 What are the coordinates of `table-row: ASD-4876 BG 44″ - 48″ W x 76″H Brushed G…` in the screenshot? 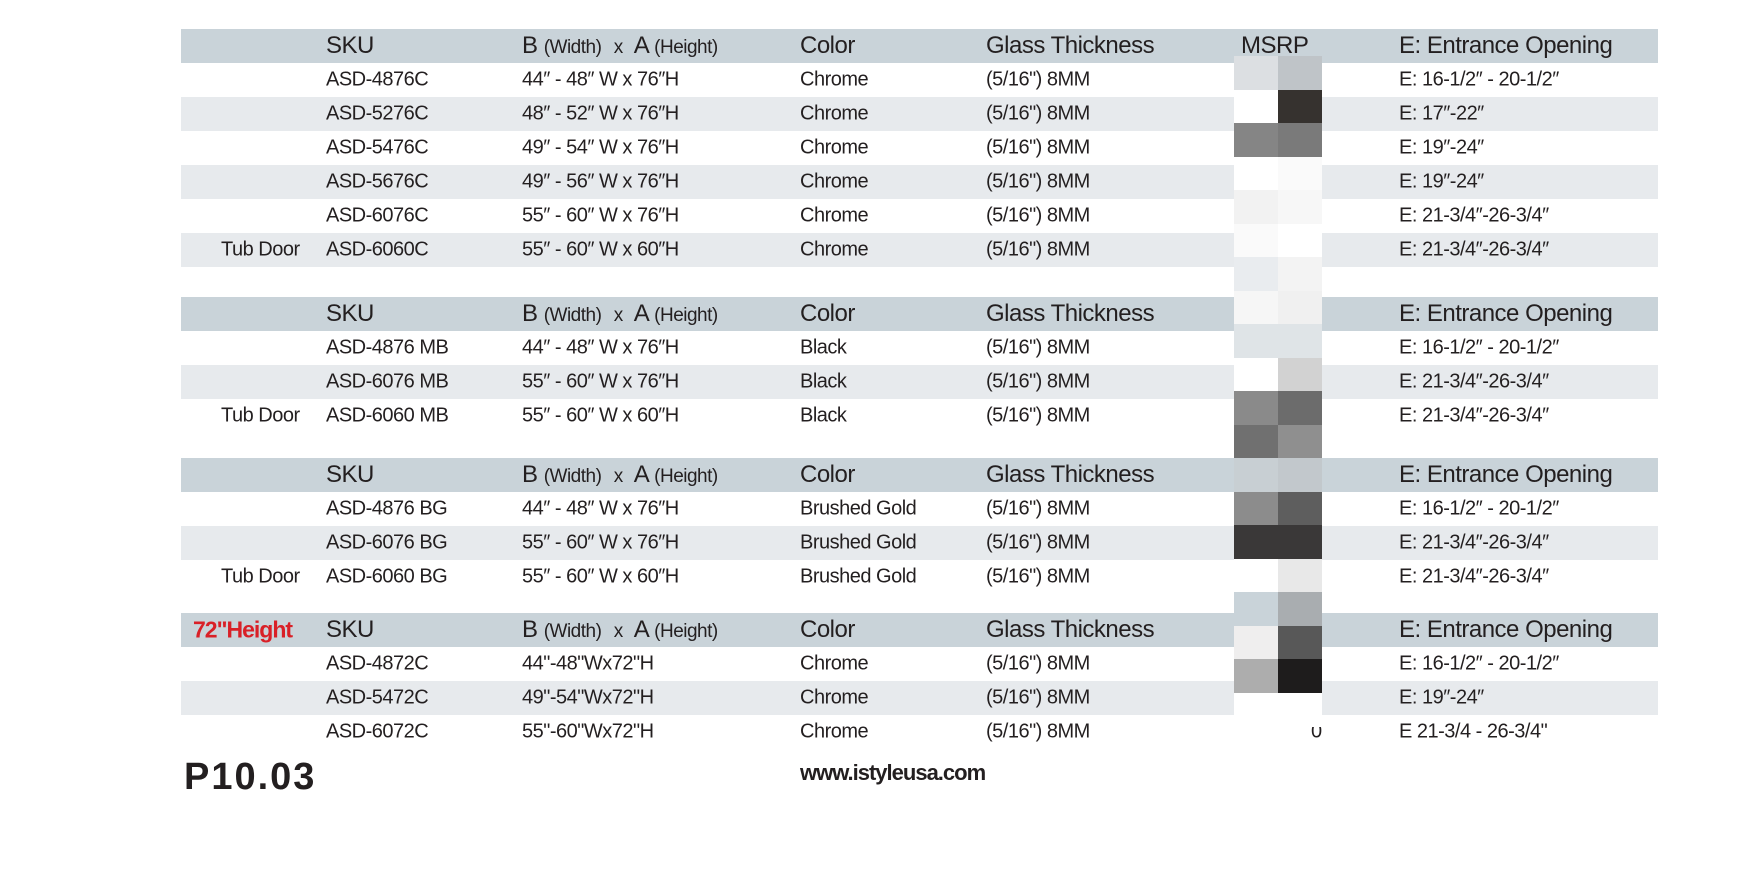 It's located at (919, 509).